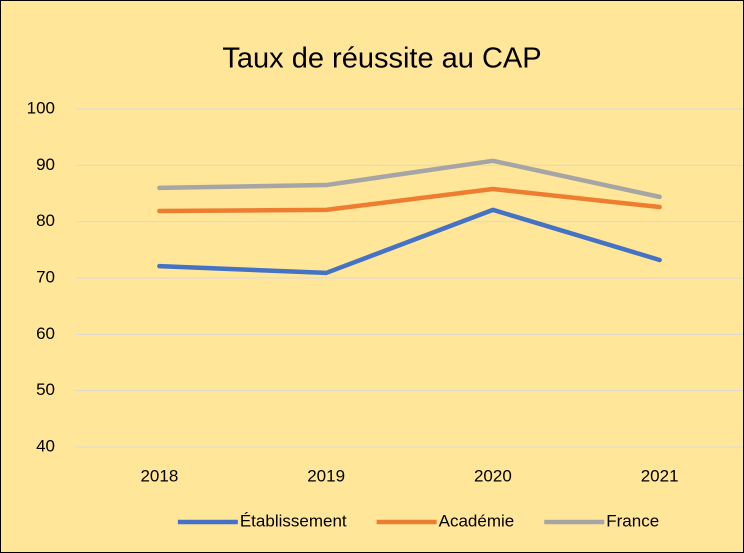  What do you see at coordinates (41, 107) in the screenshot?
I see `y-tick-label: 100` at bounding box center [41, 107].